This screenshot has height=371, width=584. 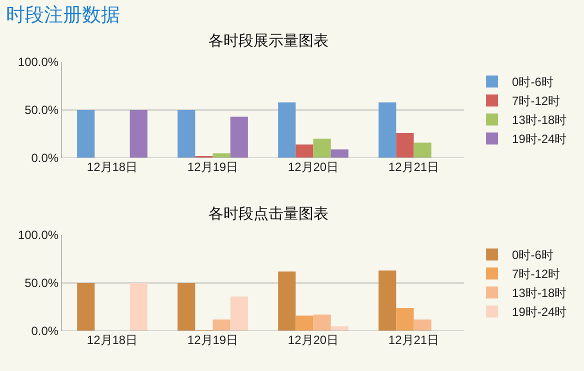 What do you see at coordinates (268, 41) in the screenshot?
I see `chart-title: 各时段展示量图表` at bounding box center [268, 41].